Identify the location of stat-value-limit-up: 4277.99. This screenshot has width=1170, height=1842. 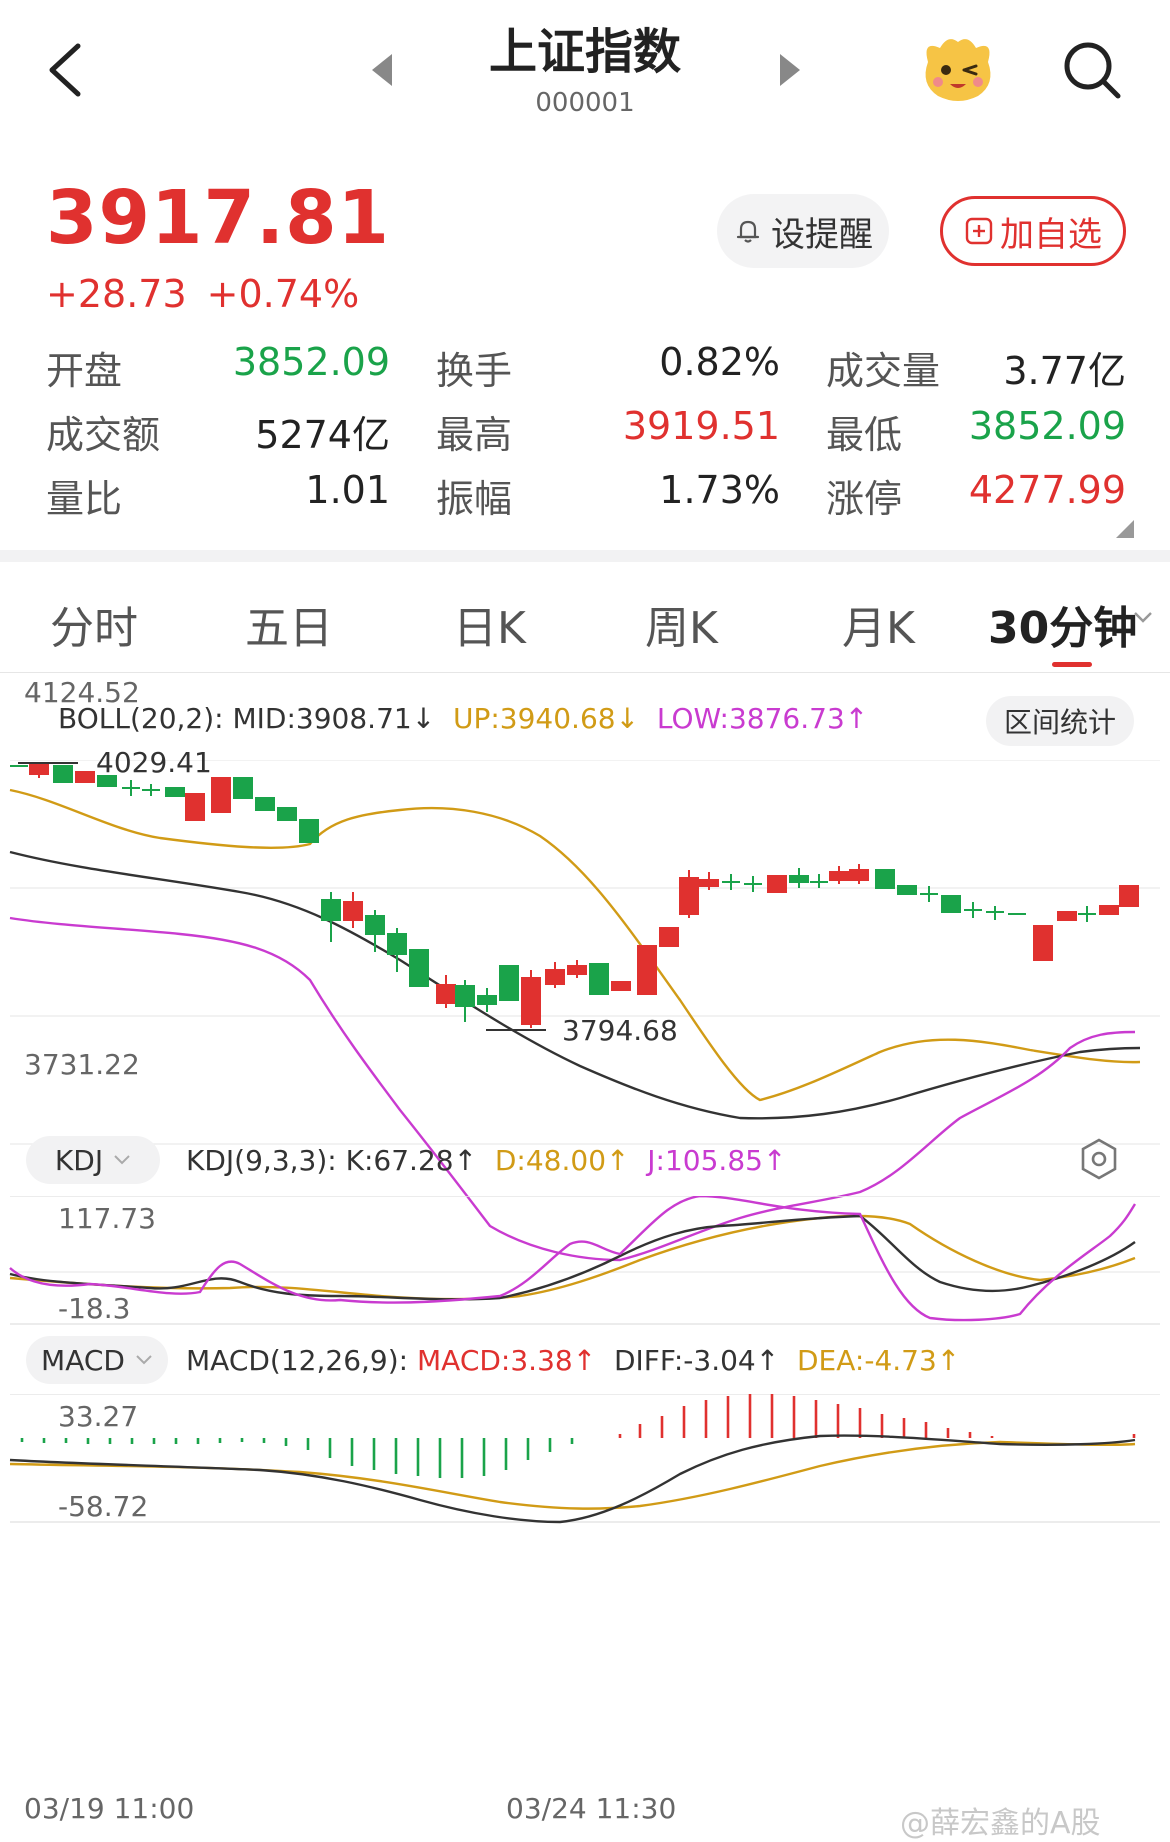
(1047, 490).